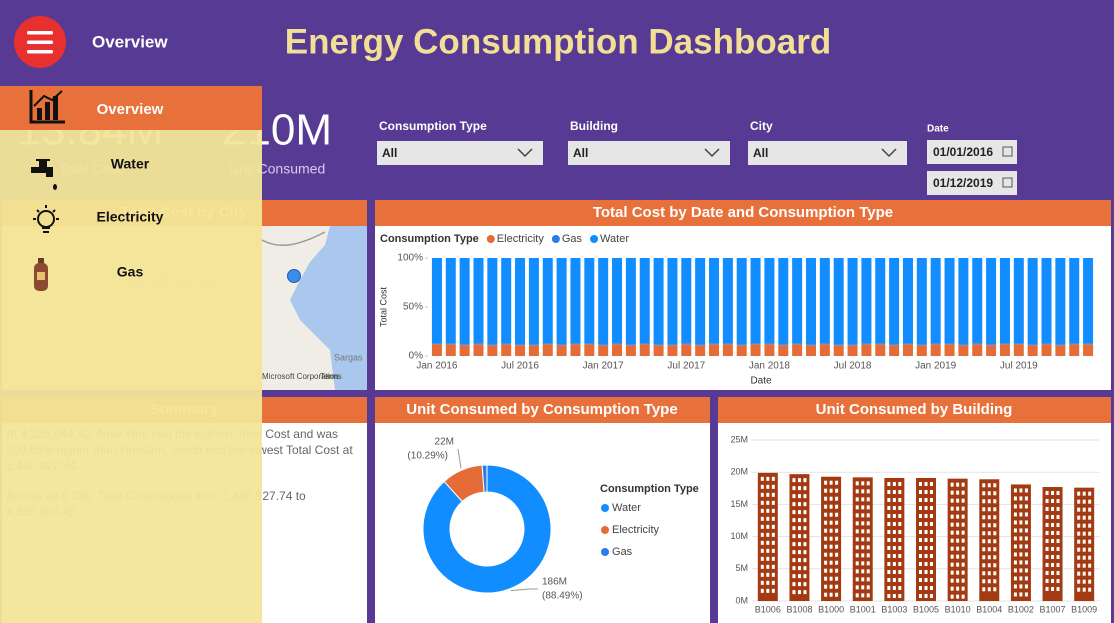  What do you see at coordinates (98, 219) in the screenshot?
I see `nav-item: Electricity` at bounding box center [98, 219].